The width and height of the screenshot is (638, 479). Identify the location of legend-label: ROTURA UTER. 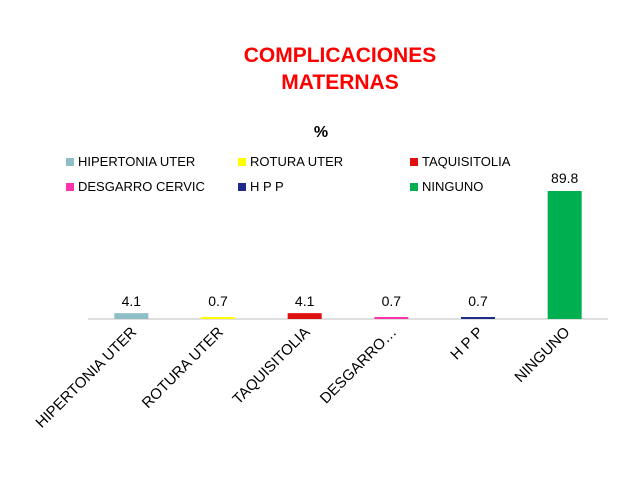
(297, 161).